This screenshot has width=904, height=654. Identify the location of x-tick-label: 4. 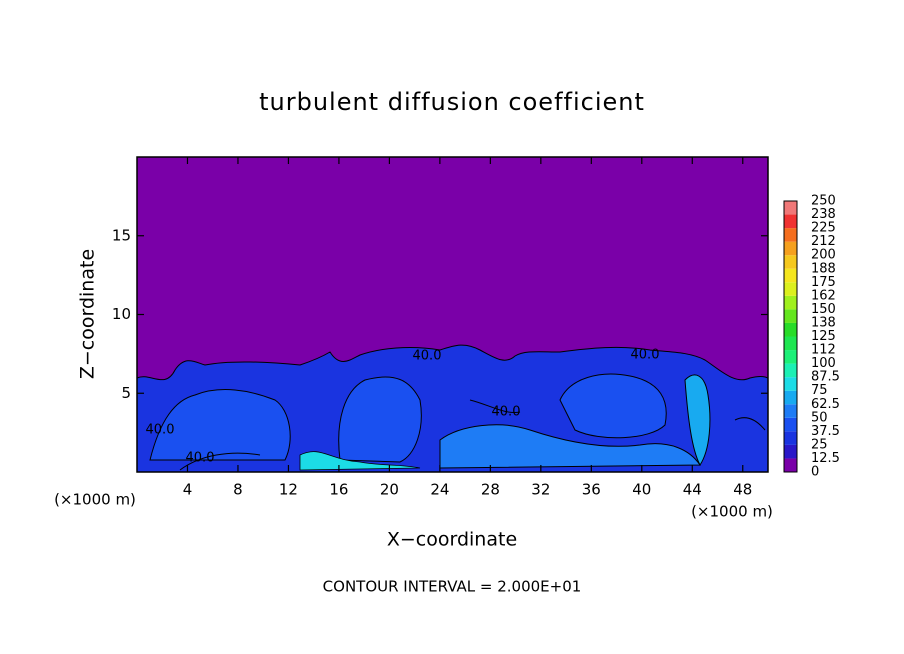
(188, 490).